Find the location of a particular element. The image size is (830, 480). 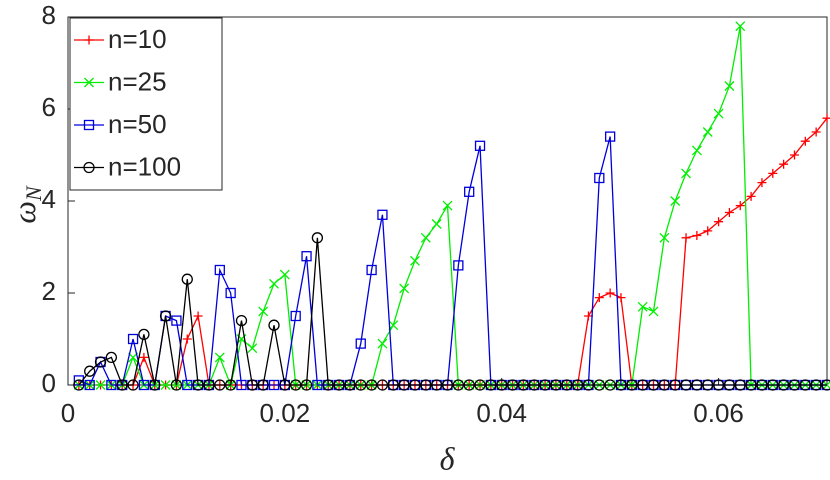

y-axis-label: ωN is located at coordinates (26, 204).